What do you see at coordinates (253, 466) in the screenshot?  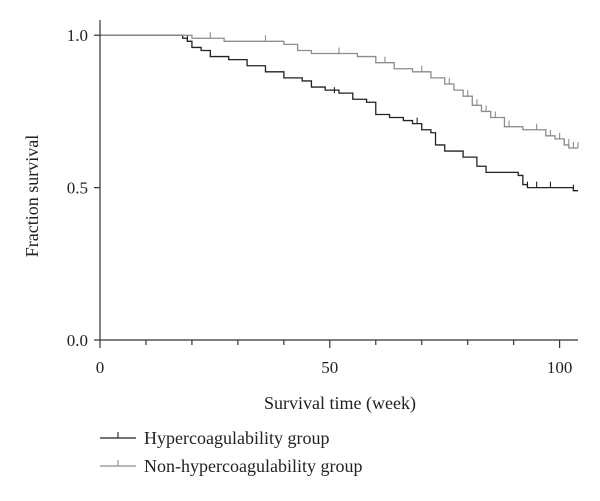 I see `legend-label-non-hypercoagulability: Non-hypercoagulability group` at bounding box center [253, 466].